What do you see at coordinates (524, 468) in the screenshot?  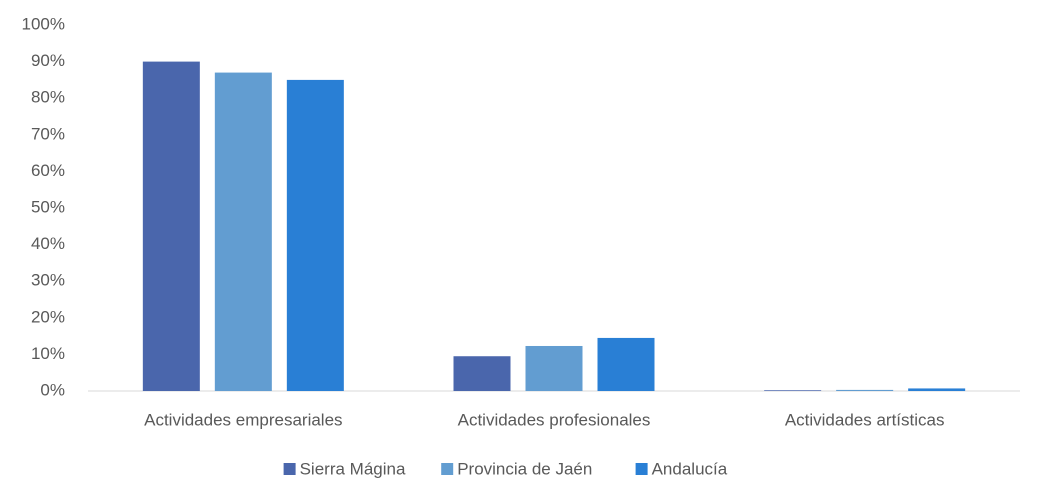 I see `legend-label: Provincia de Jaén` at bounding box center [524, 468].